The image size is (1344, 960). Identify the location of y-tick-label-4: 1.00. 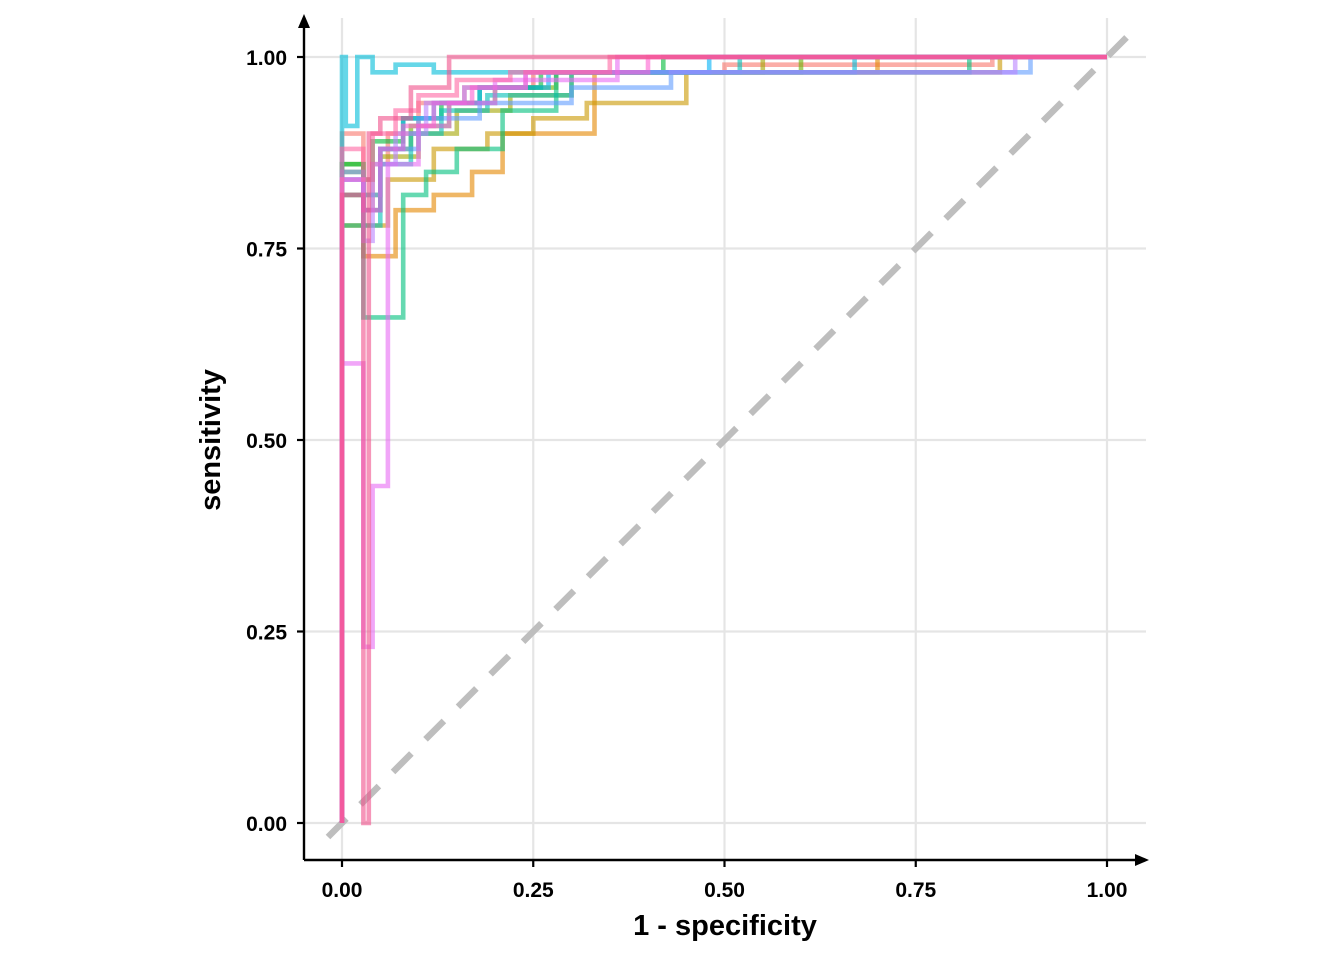
(266, 58).